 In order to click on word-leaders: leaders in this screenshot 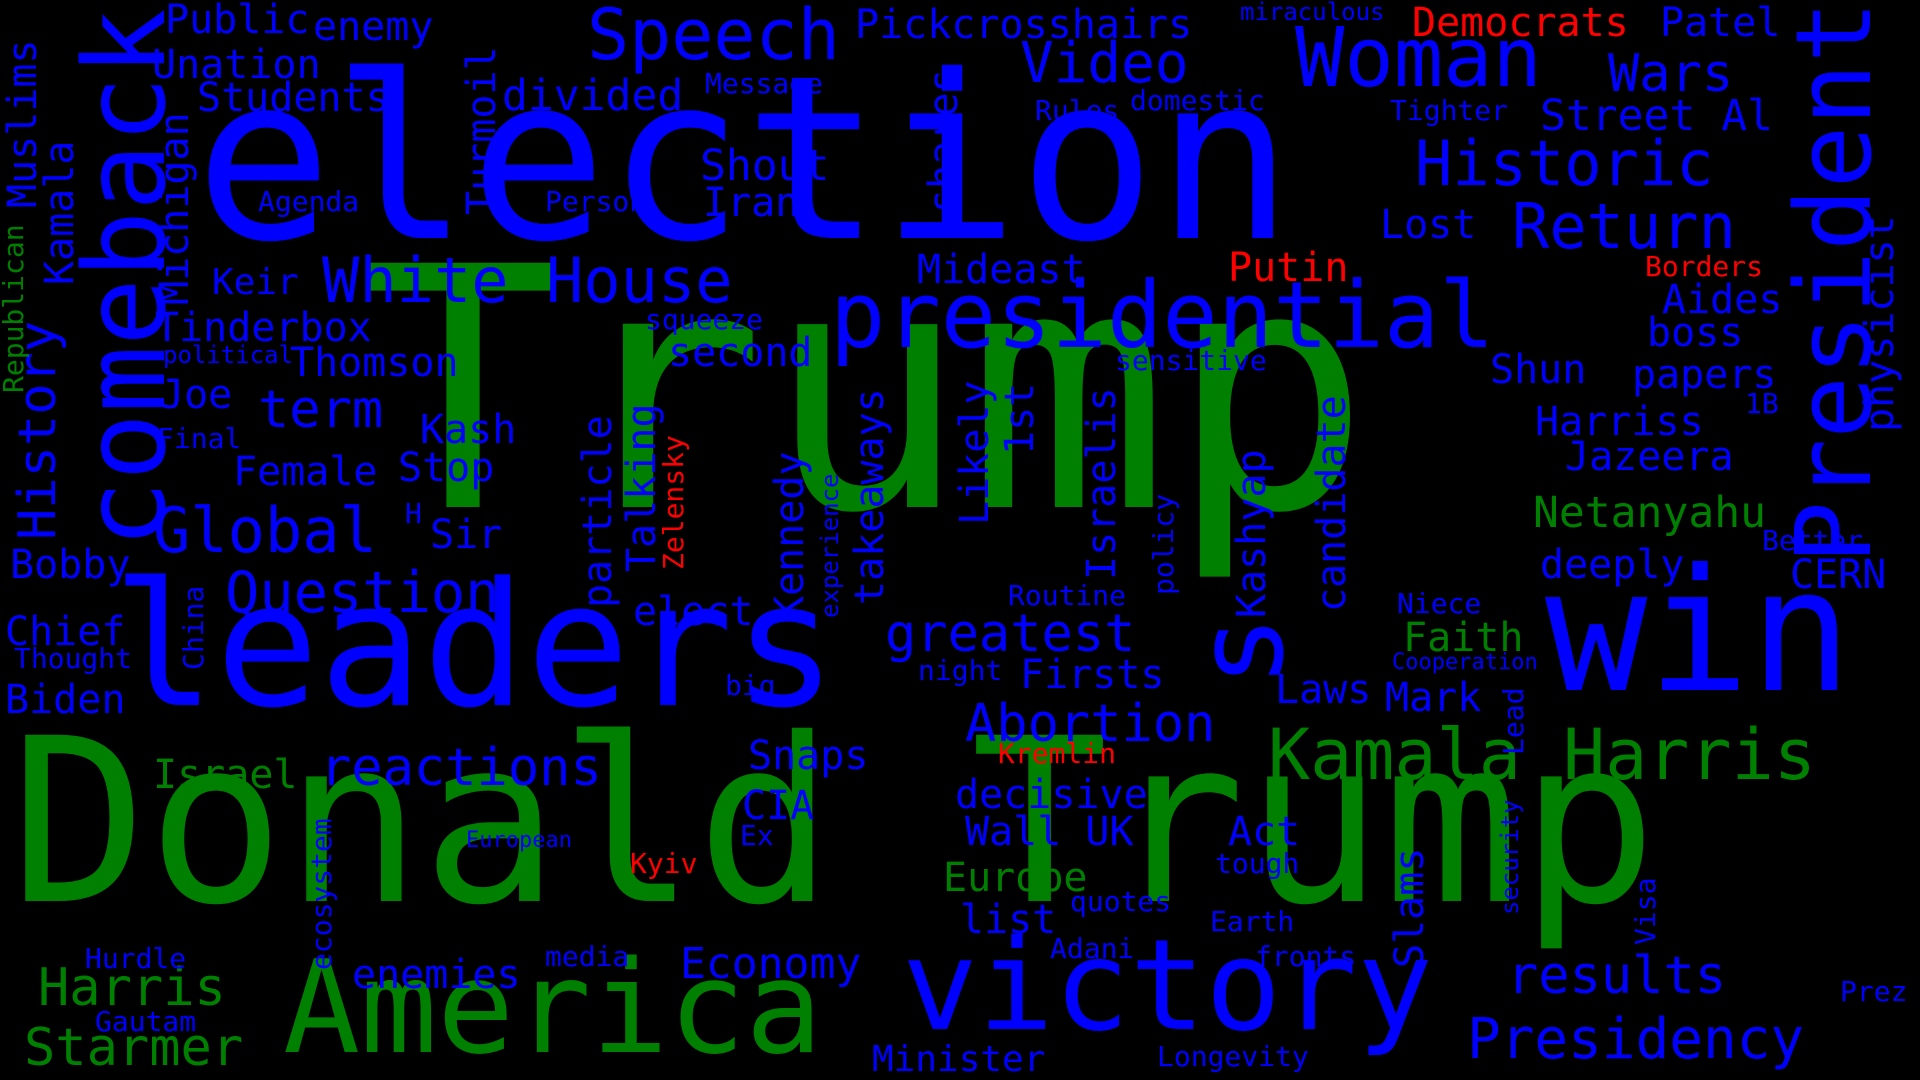, I will do `click(474, 645)`.